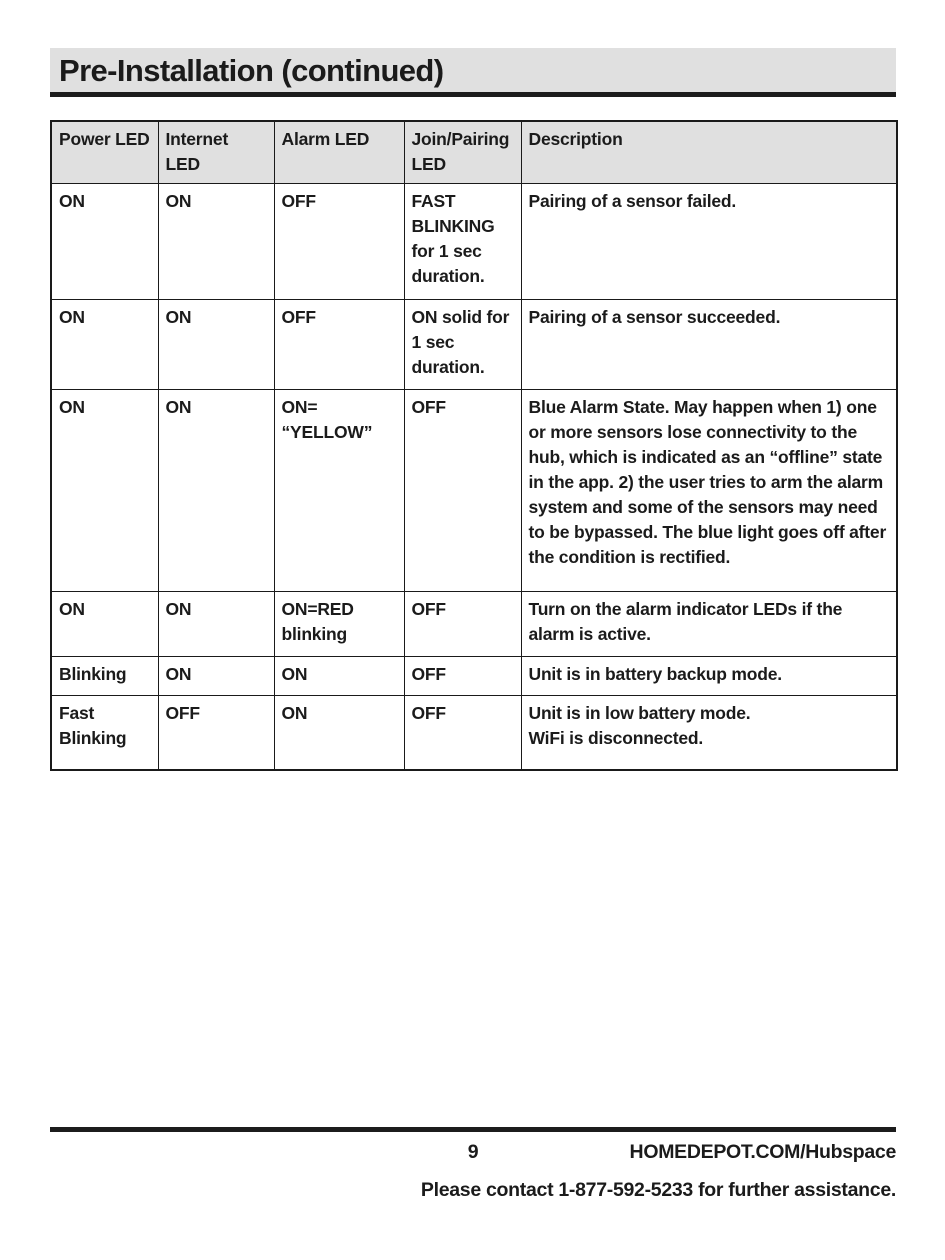 This screenshot has height=1260, width=945. What do you see at coordinates (709, 344) in the screenshot?
I see `table-cell: Pairing of a sensor succeeded.` at bounding box center [709, 344].